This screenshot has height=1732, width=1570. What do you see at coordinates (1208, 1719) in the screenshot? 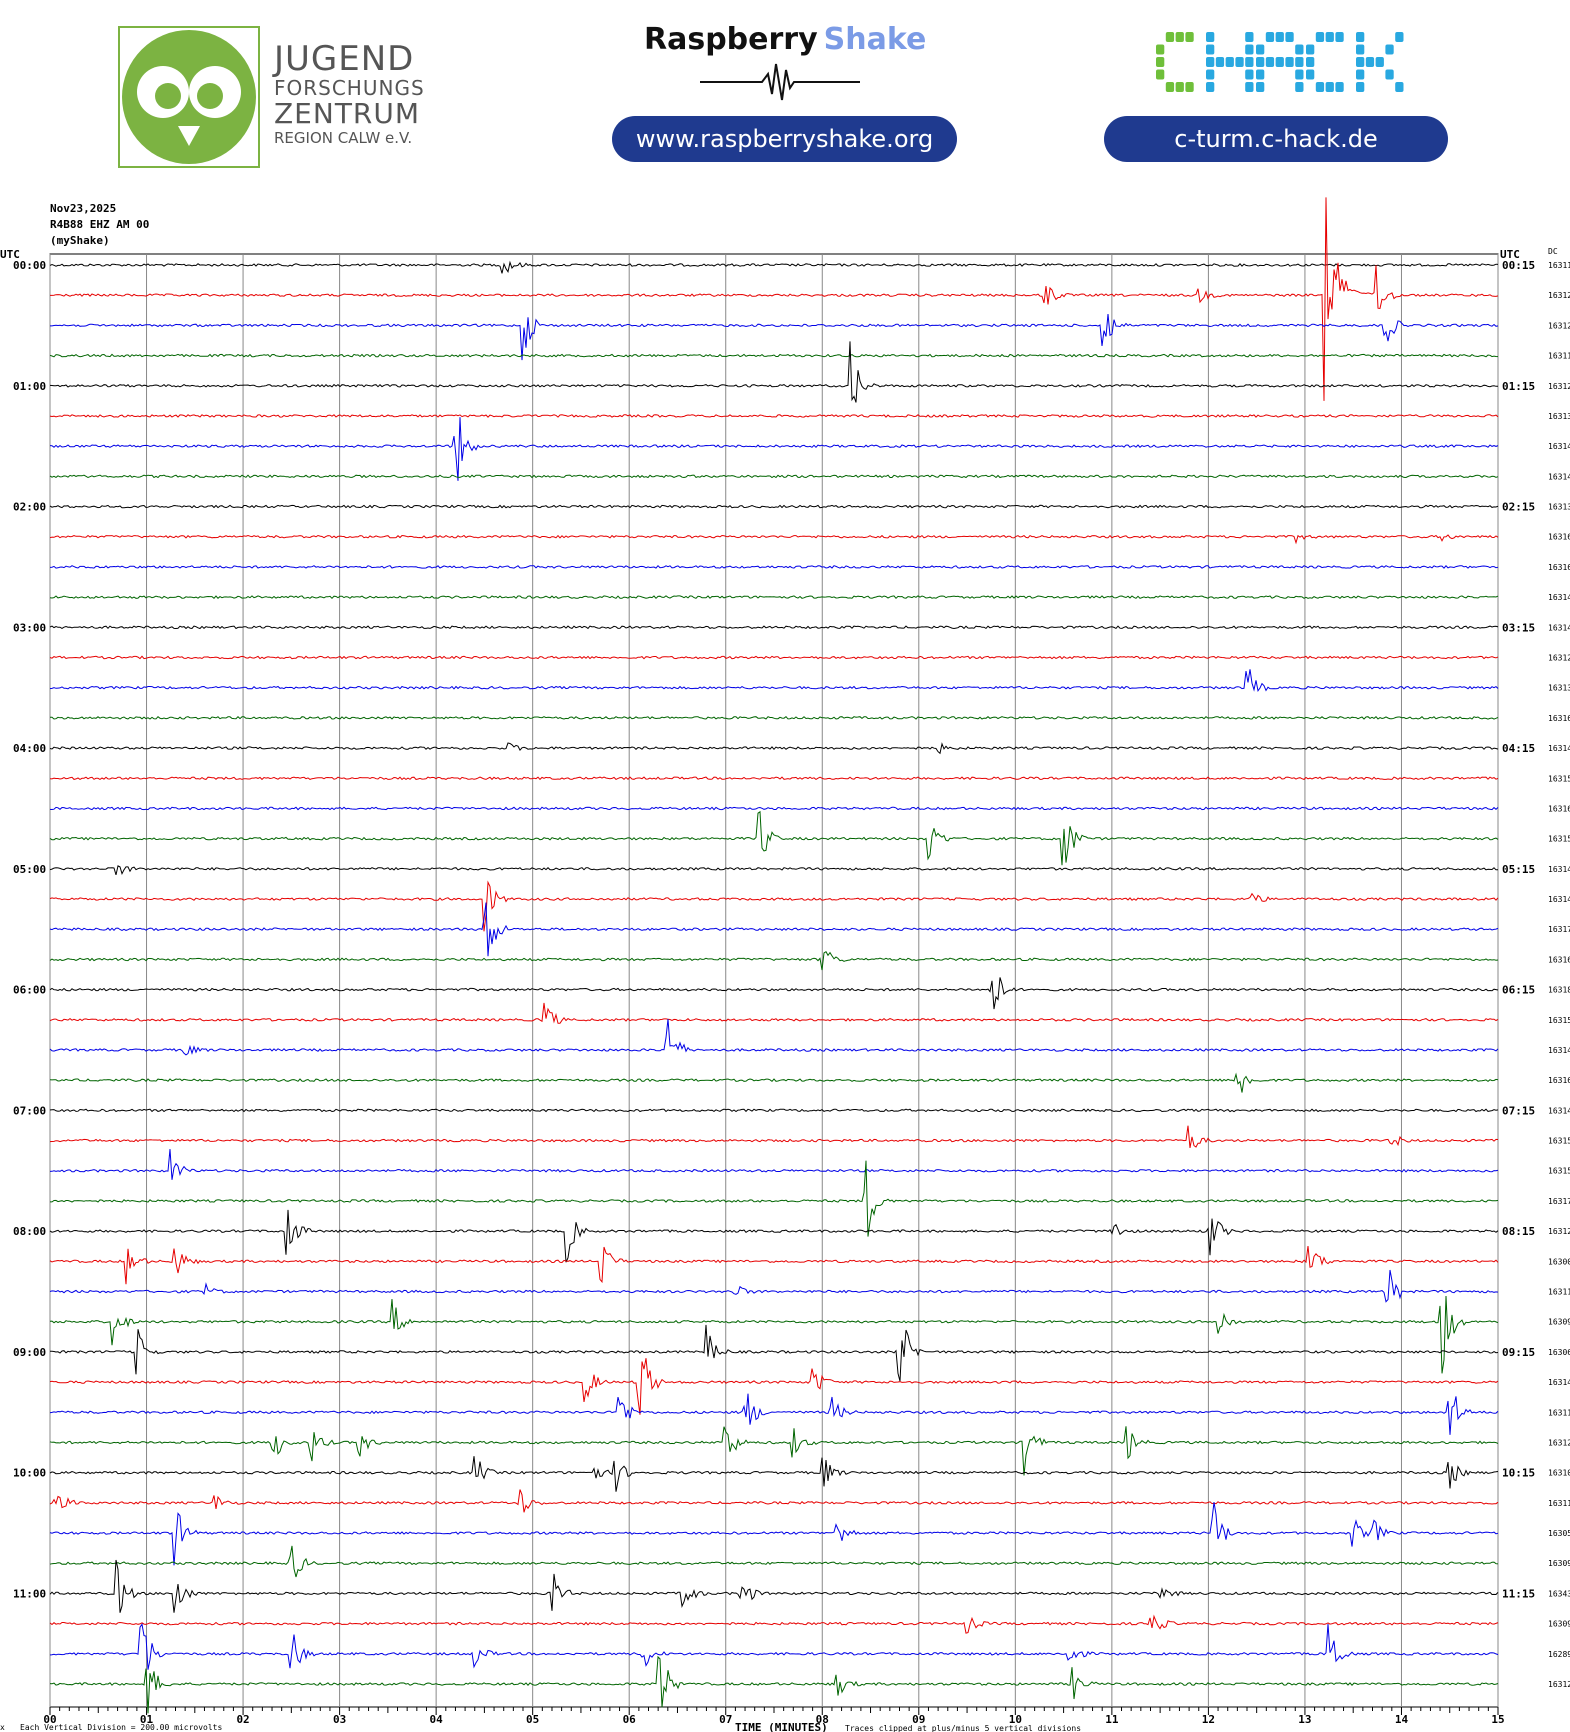
I see `x-tick-label: 12` at bounding box center [1208, 1719].